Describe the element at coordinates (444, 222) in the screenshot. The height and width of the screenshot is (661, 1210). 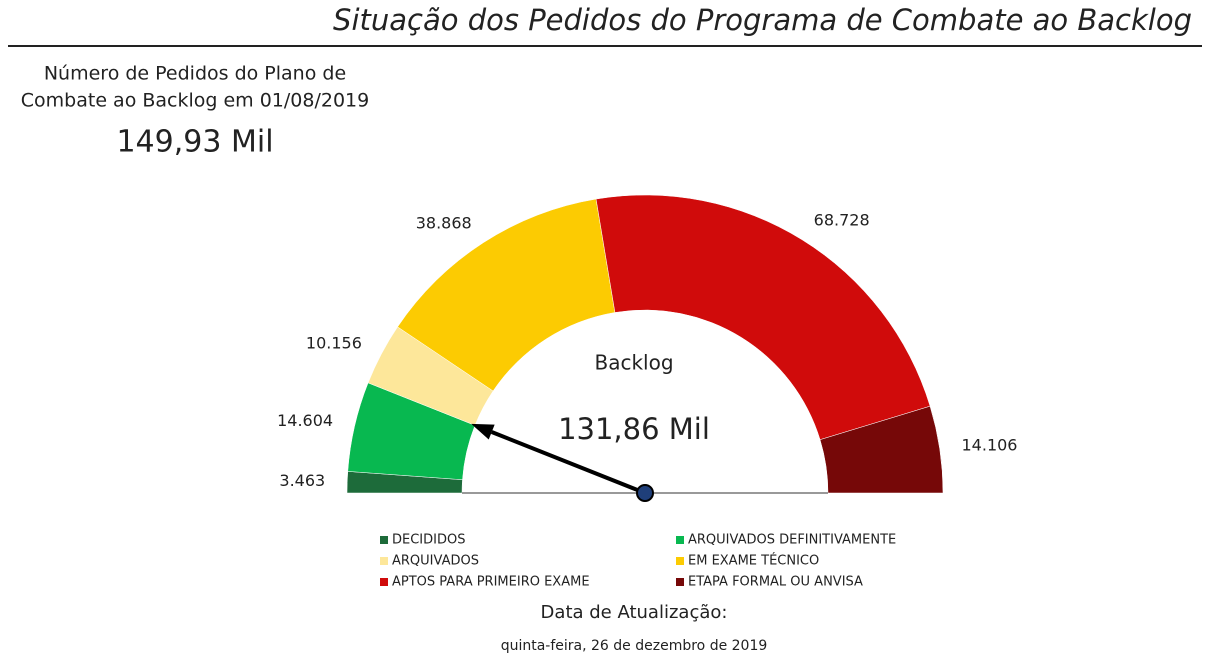
I see `data-label: 38.868` at that location.